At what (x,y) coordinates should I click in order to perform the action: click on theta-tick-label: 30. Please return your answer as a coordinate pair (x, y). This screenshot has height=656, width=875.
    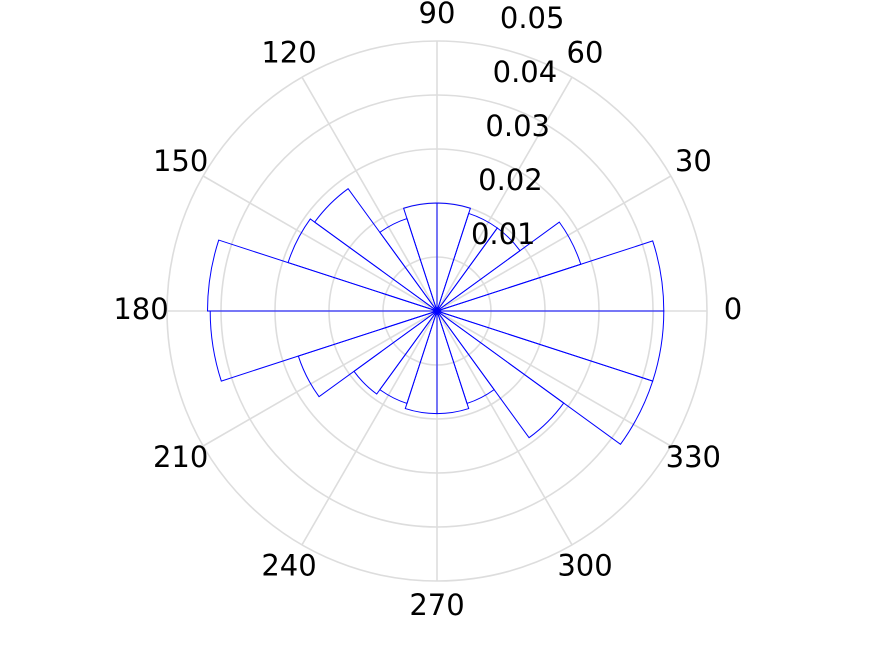
    Looking at the image, I should click on (693, 161).